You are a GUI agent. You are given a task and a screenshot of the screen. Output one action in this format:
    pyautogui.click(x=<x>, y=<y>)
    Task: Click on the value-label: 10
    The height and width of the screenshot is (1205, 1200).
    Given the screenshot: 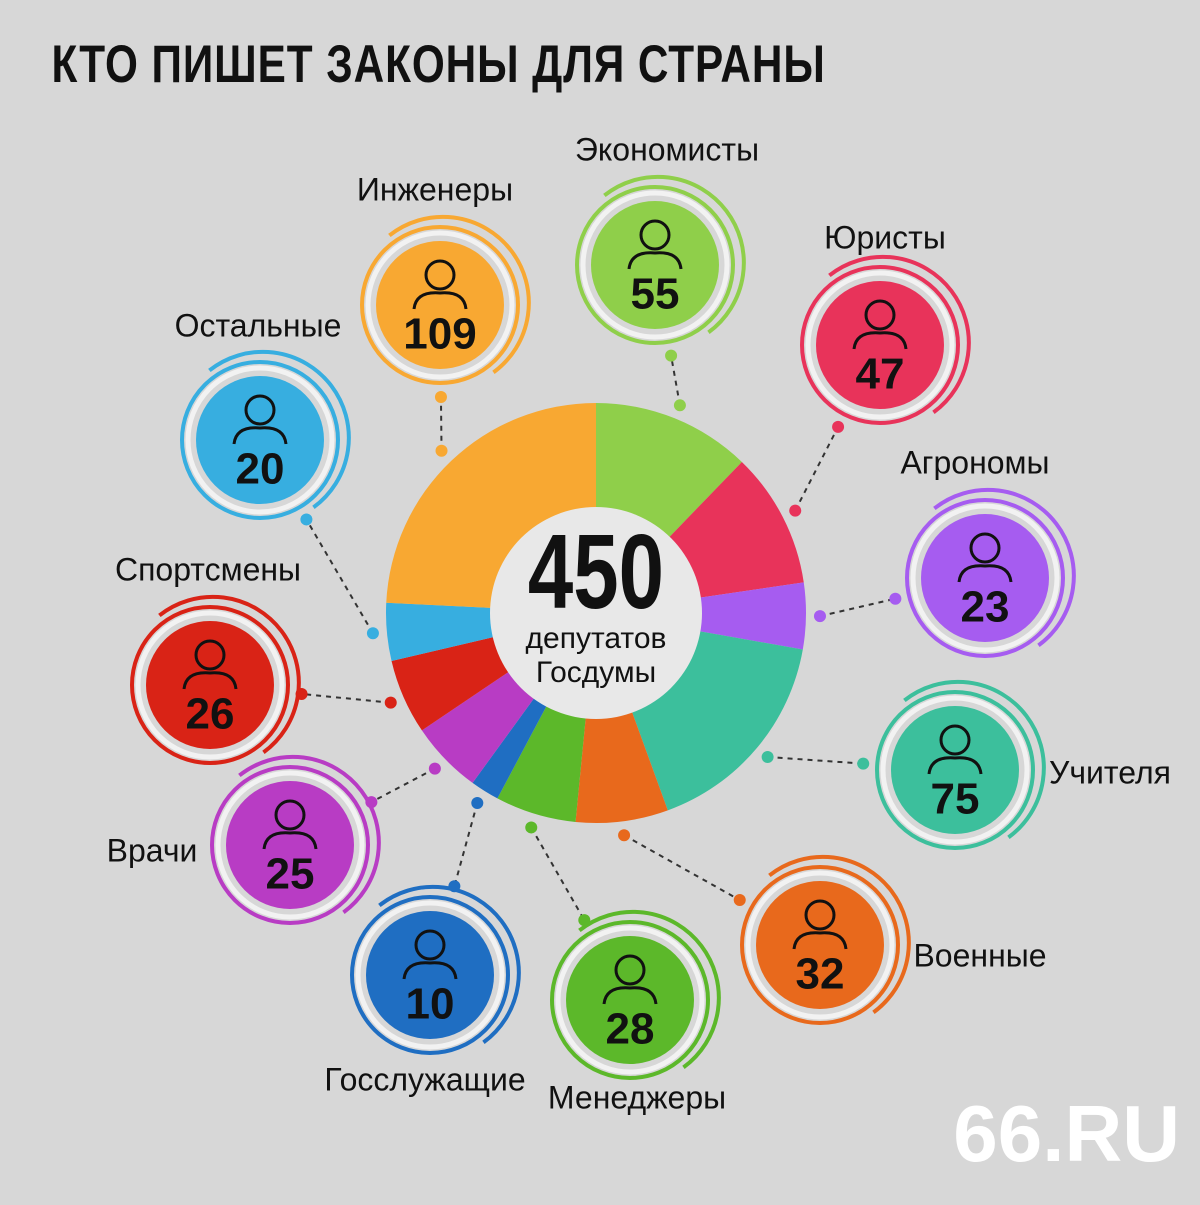 What is the action you would take?
    pyautogui.click(x=430, y=1004)
    